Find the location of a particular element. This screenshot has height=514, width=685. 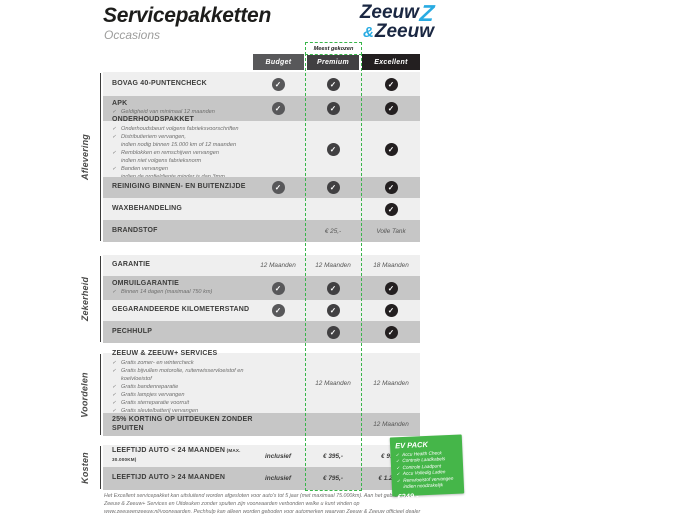

row-label: LEEFTIJD AUTO > 24 MAANDEN is located at coordinates (185, 478).